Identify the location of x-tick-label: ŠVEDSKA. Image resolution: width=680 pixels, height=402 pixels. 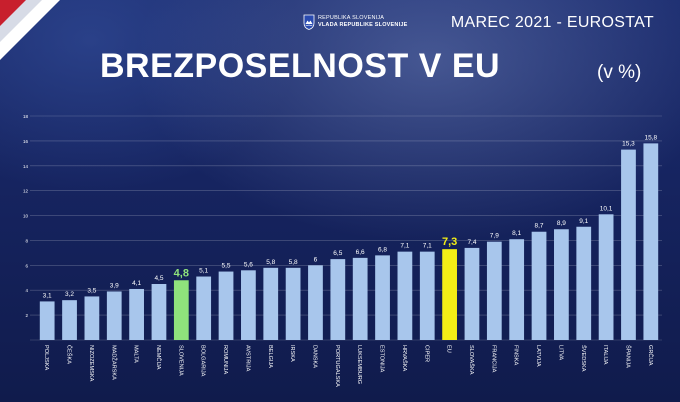
(583, 358).